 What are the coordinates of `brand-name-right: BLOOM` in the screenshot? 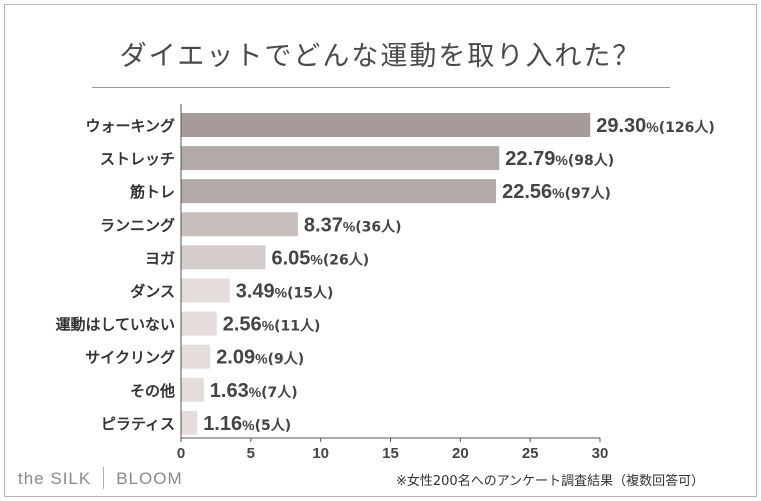 It's located at (149, 478).